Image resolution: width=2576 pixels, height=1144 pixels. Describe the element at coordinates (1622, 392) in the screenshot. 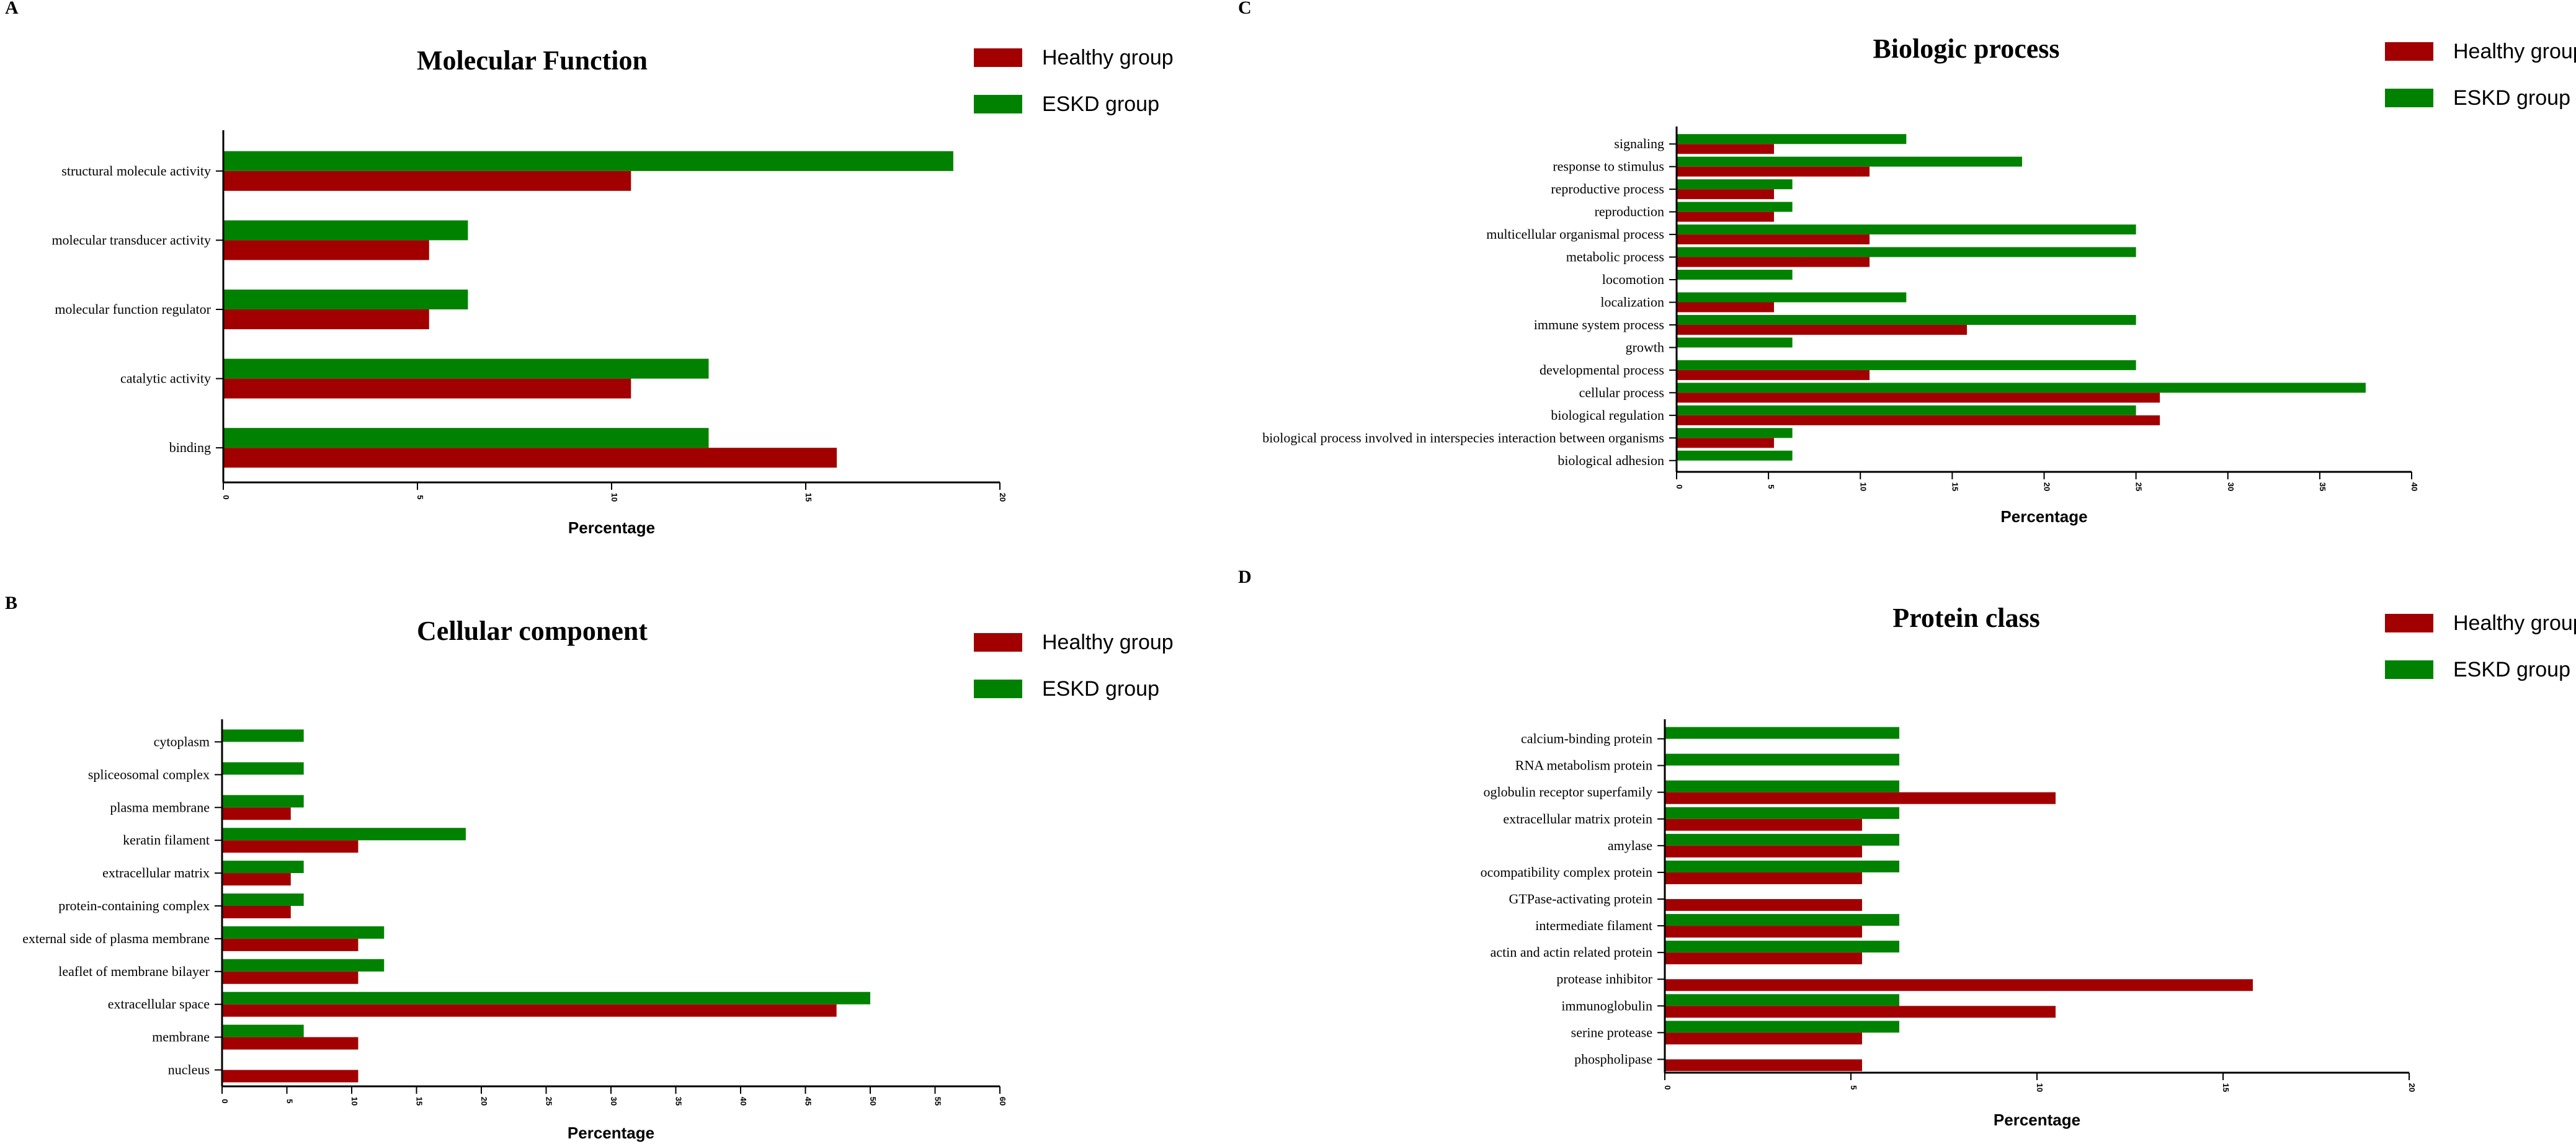

I see `category-label: cellular process` at that location.